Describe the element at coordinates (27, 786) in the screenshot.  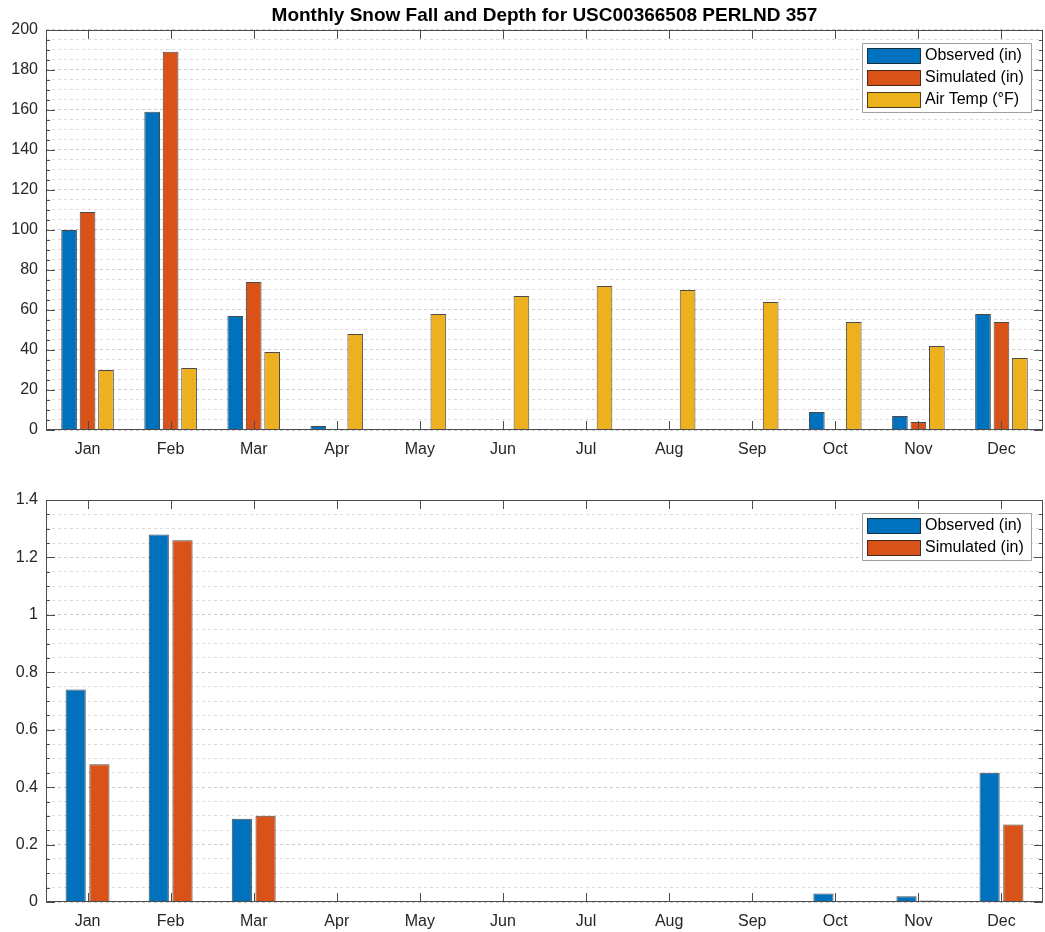
I see `y-tick-label: 0.4` at that location.